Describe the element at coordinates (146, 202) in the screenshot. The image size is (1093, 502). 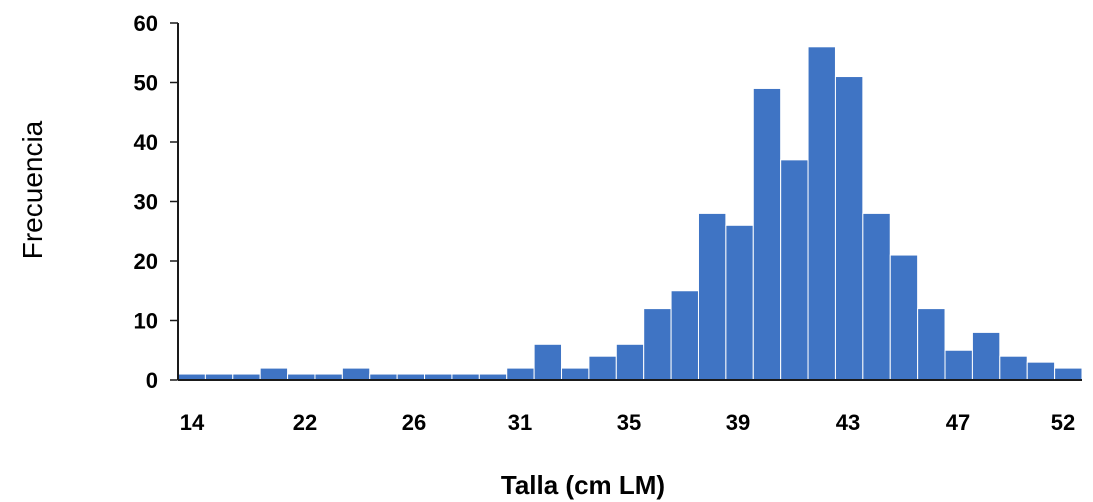
I see `y-tick-label: 30` at that location.